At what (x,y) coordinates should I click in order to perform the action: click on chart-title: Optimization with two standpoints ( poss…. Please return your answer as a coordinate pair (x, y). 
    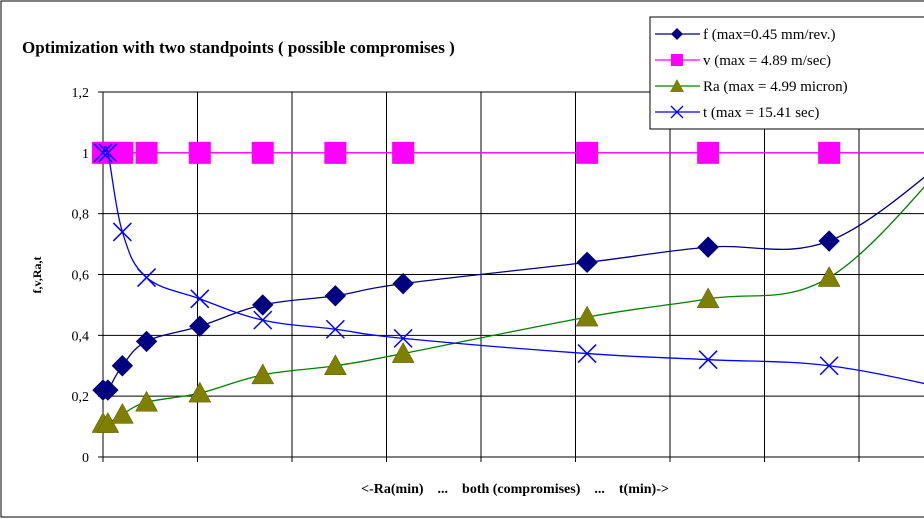
    Looking at the image, I should click on (238, 47).